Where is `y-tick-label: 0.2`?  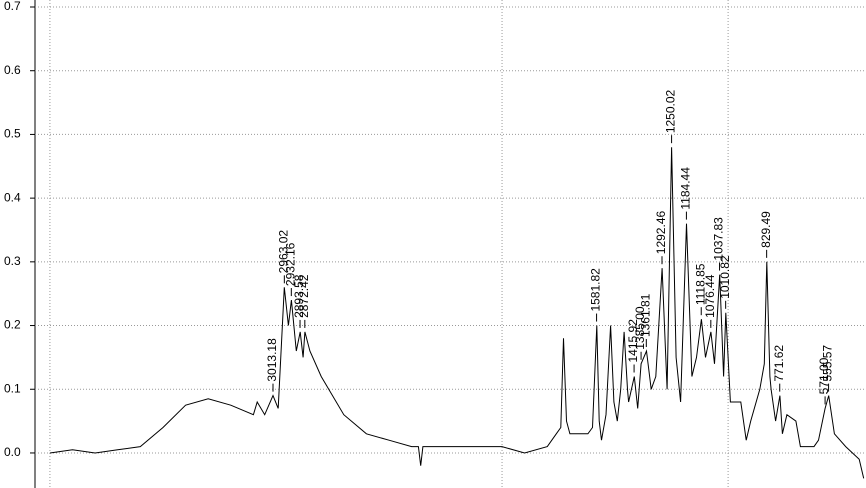
y-tick-label: 0.2 is located at coordinates (12, 325).